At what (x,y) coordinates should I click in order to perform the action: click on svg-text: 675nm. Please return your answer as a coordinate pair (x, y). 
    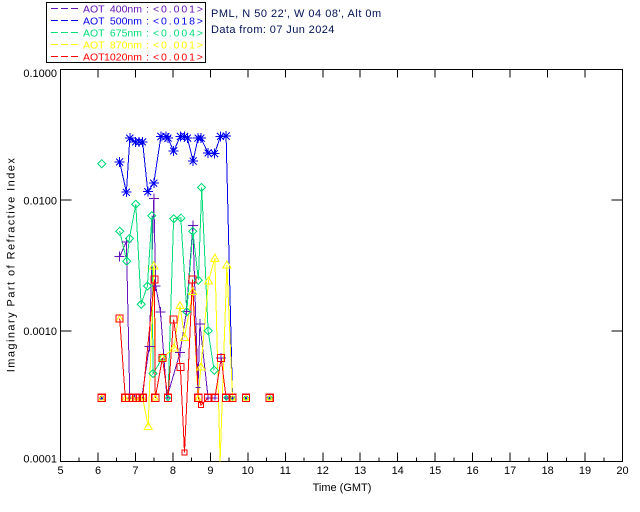
    Looking at the image, I should click on (126, 34).